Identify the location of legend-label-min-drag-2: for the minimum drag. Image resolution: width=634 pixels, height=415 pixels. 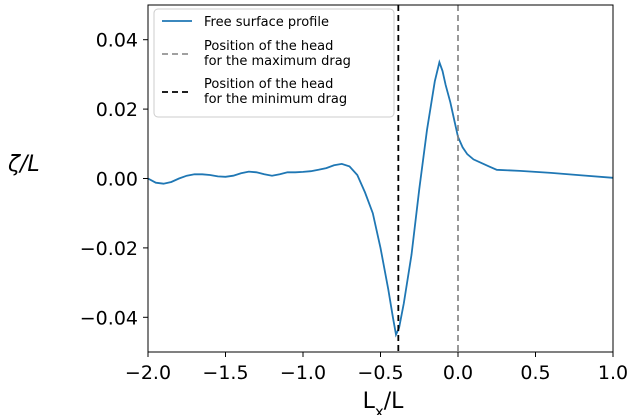
(275, 99).